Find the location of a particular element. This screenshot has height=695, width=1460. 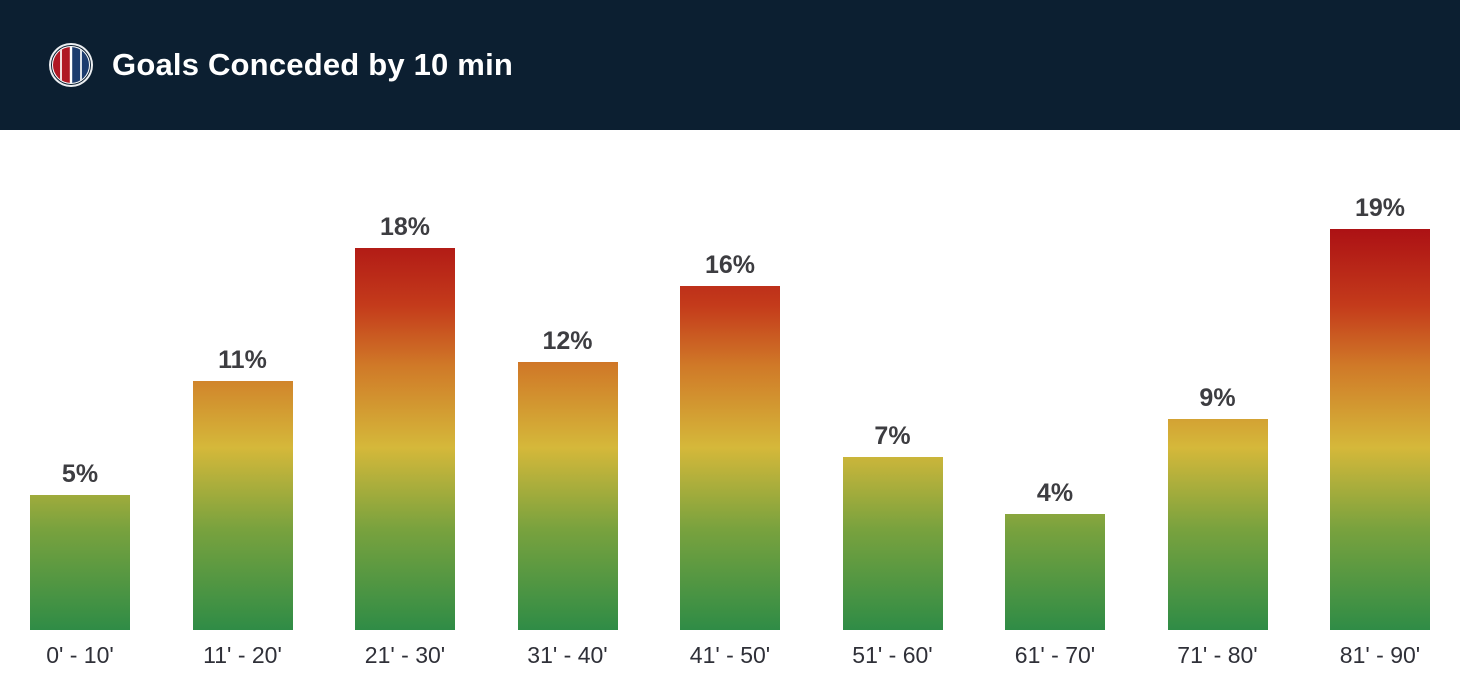

bar-value-label: 16% is located at coordinates (730, 265).